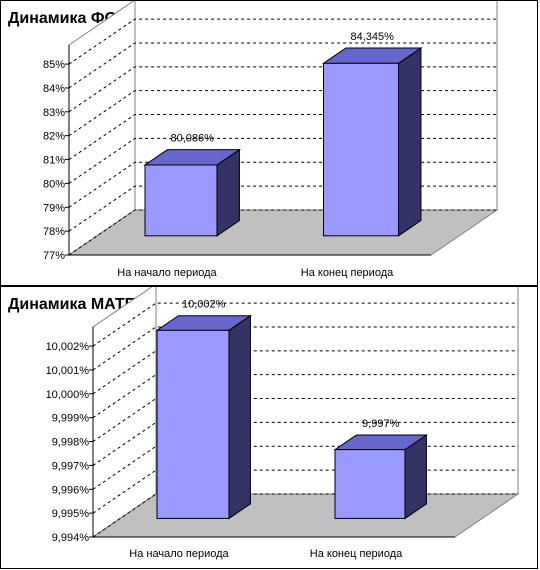 The height and width of the screenshot is (570, 540). Describe the element at coordinates (54, 65) in the screenshot. I see `y-tick-label: 85%` at that location.